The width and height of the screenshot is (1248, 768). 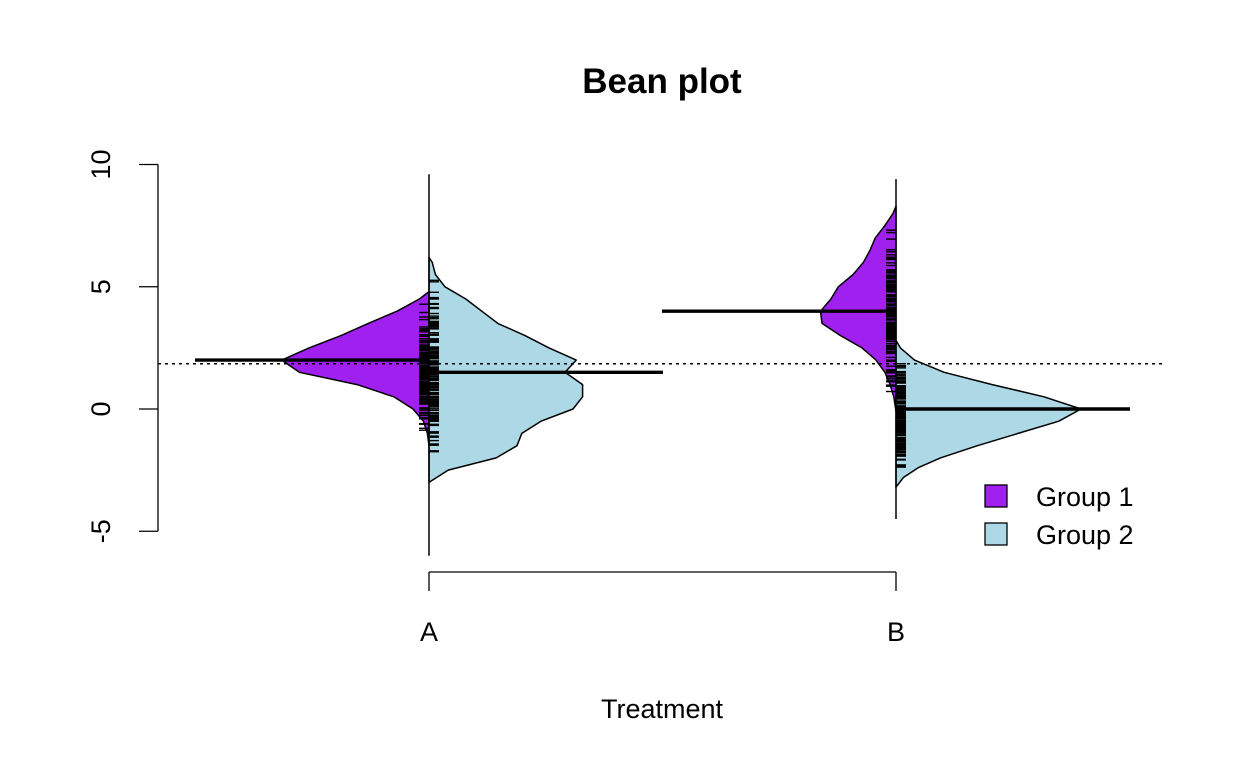 What do you see at coordinates (662, 709) in the screenshot?
I see `x-axis-label: Treatment` at bounding box center [662, 709].